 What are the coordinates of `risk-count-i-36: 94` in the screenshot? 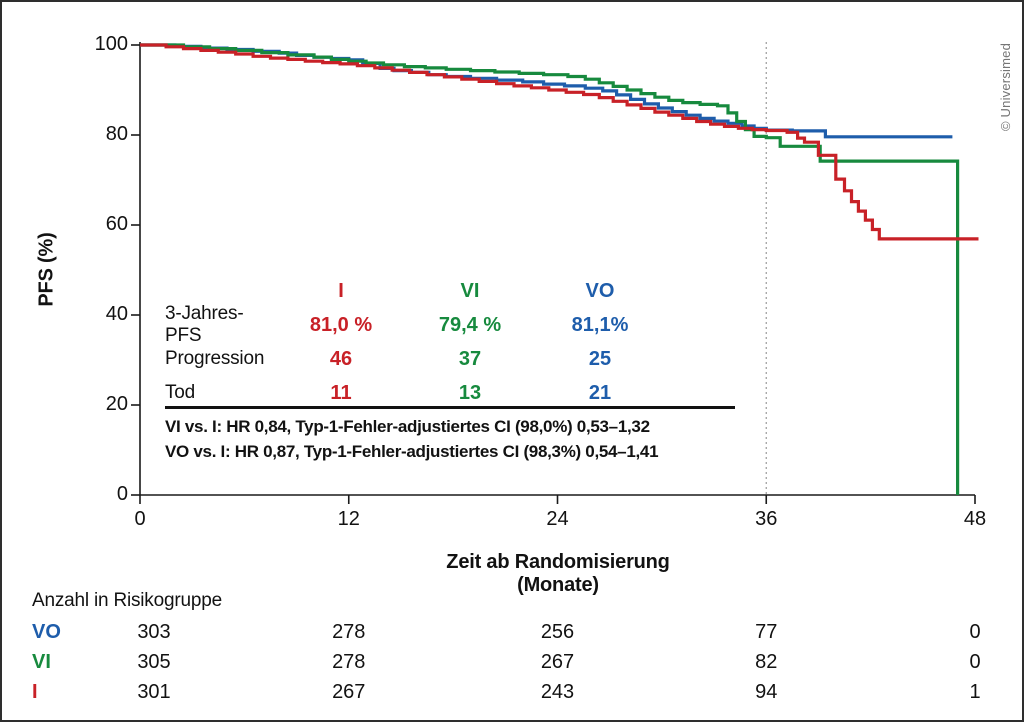 It's located at (766, 692).